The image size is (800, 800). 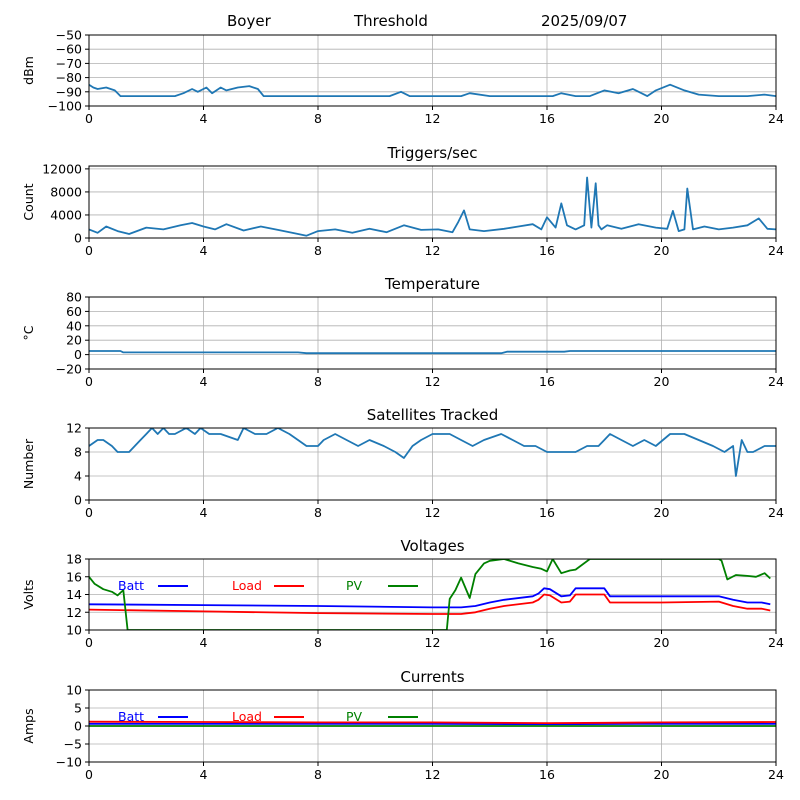 What do you see at coordinates (249, 21) in the screenshot?
I see `station-name: Boyer` at bounding box center [249, 21].